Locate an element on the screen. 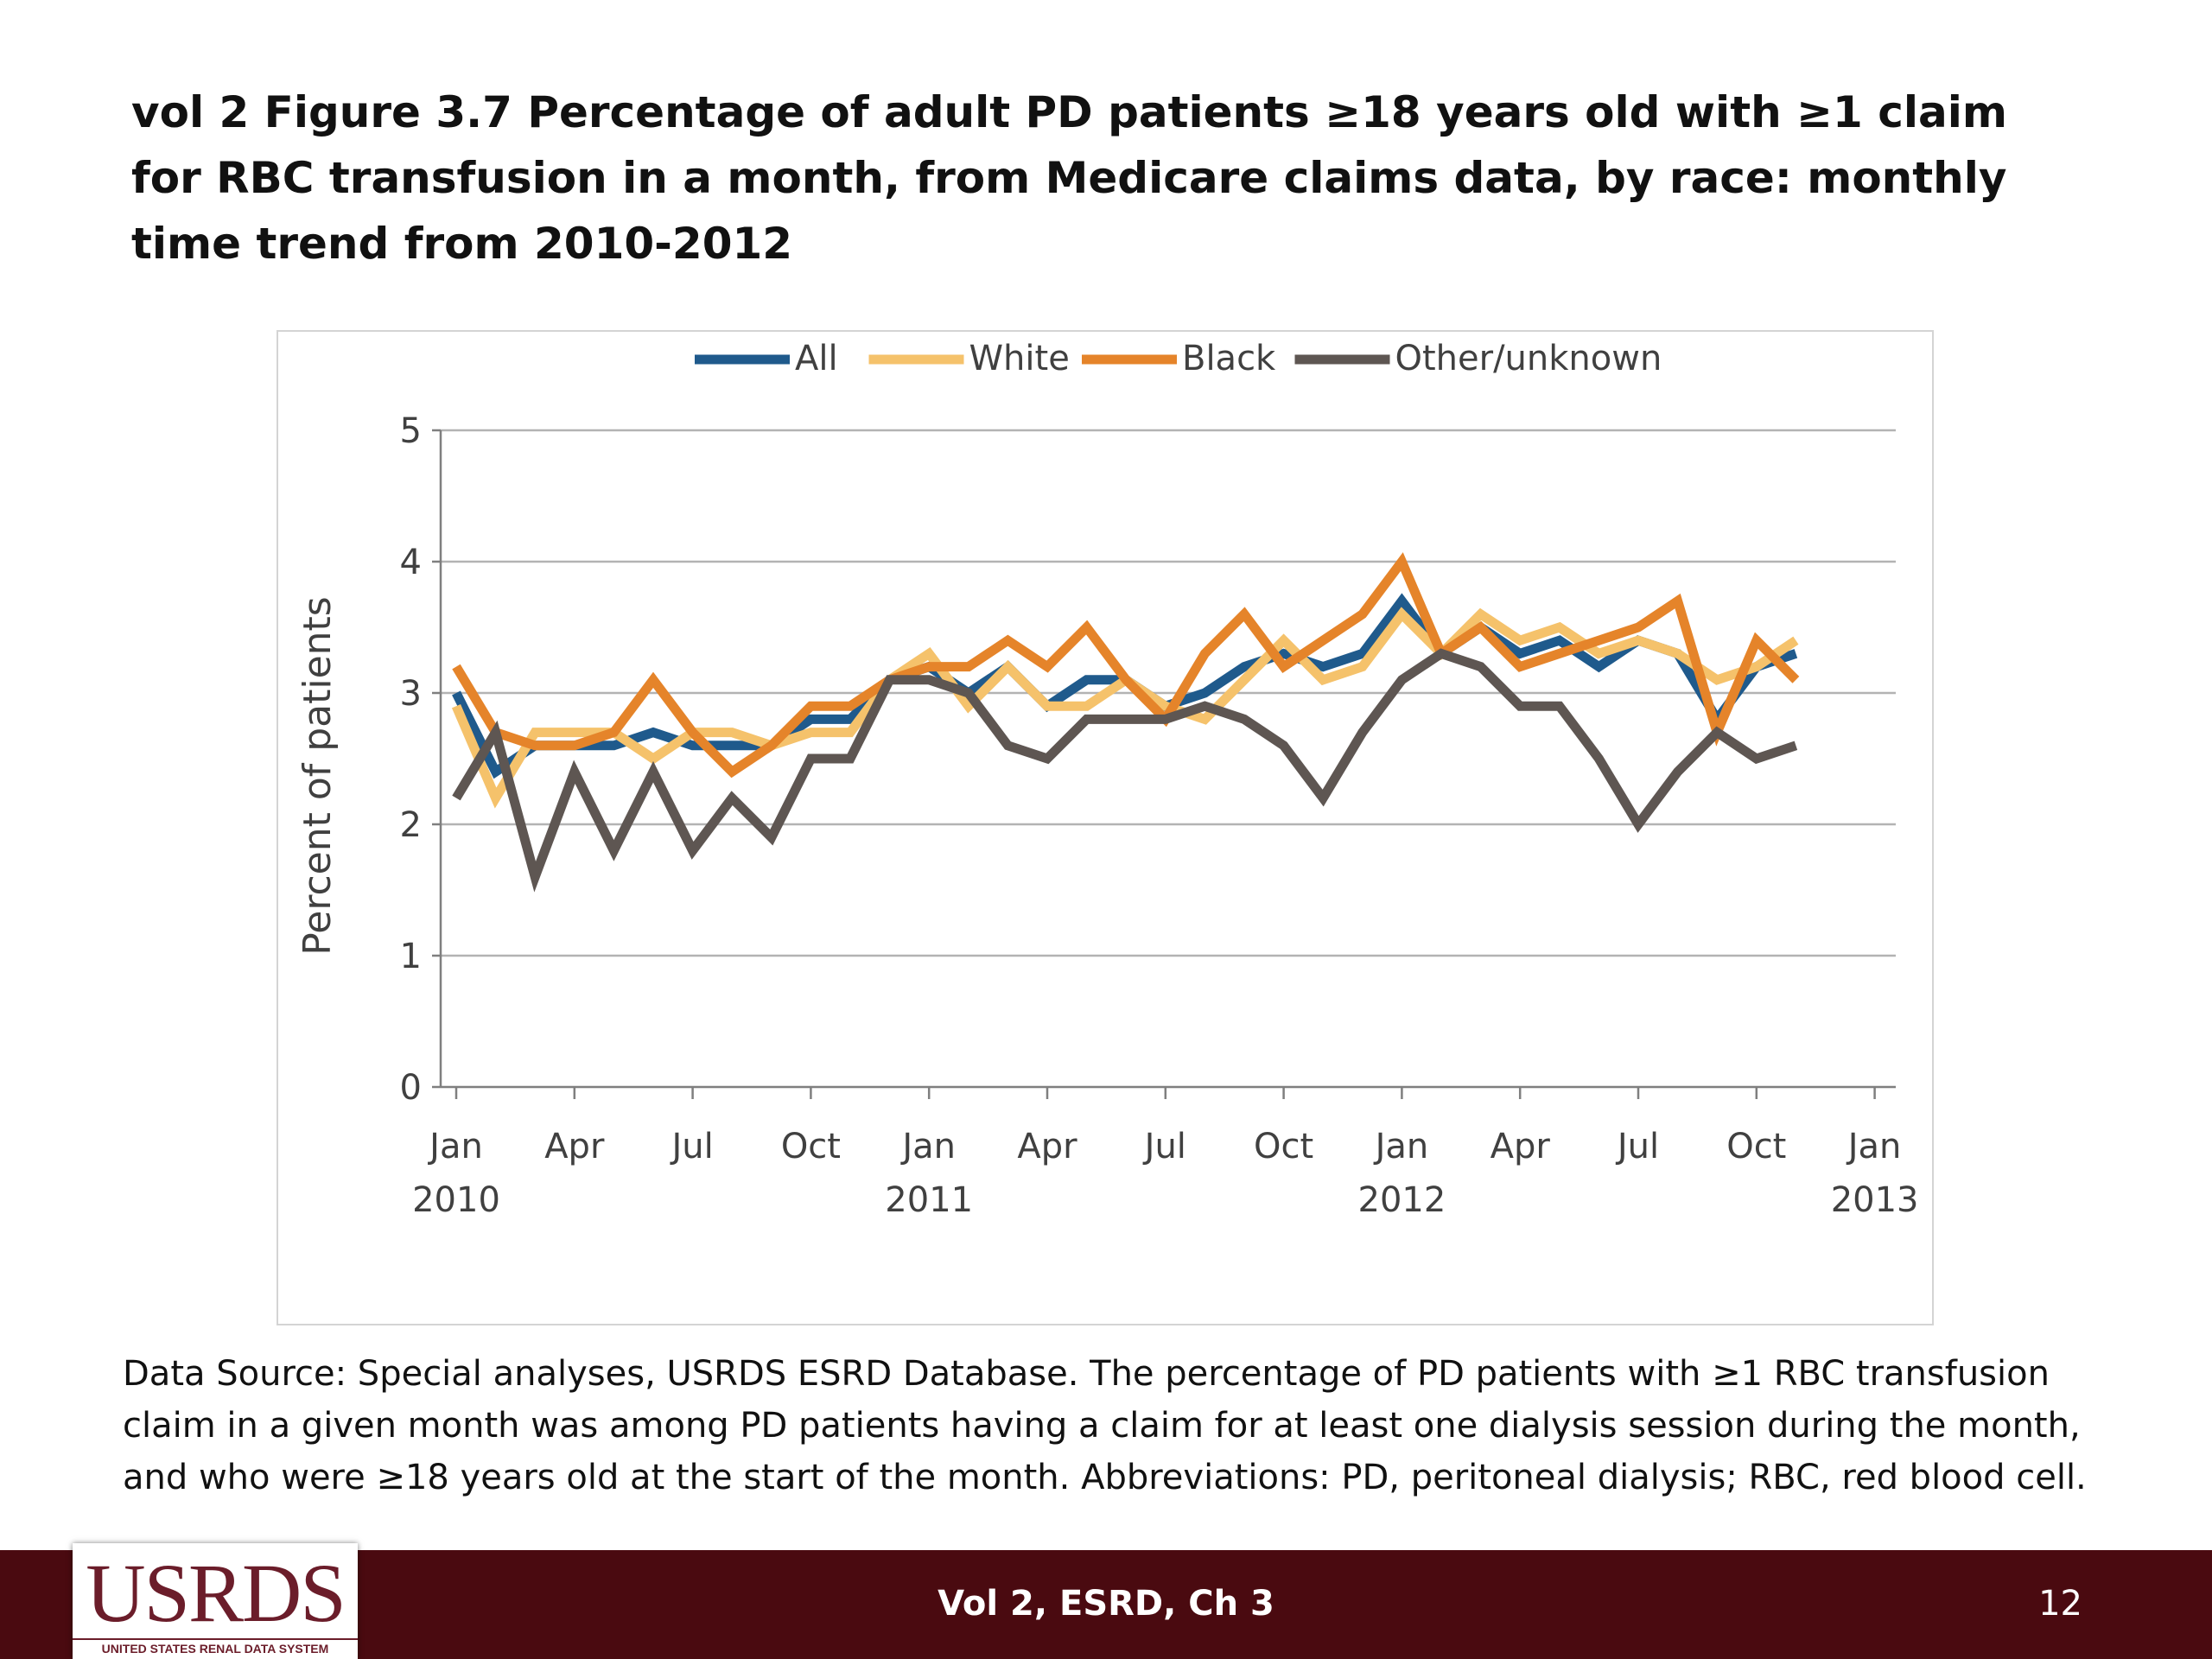 The width and height of the screenshot is (2212, 1659). x-tick-label-year: 2012 is located at coordinates (1402, 1200).